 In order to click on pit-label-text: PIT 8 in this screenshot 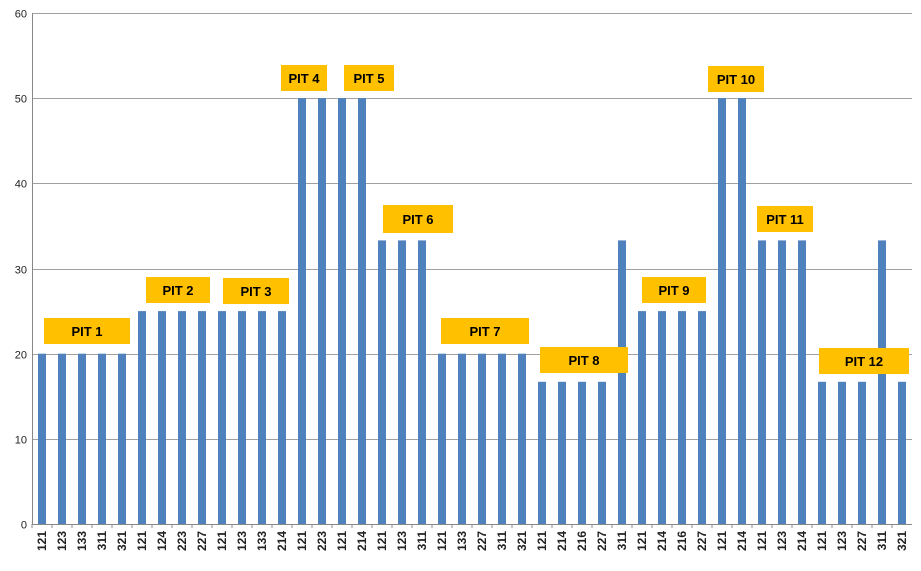, I will do `click(583, 360)`.